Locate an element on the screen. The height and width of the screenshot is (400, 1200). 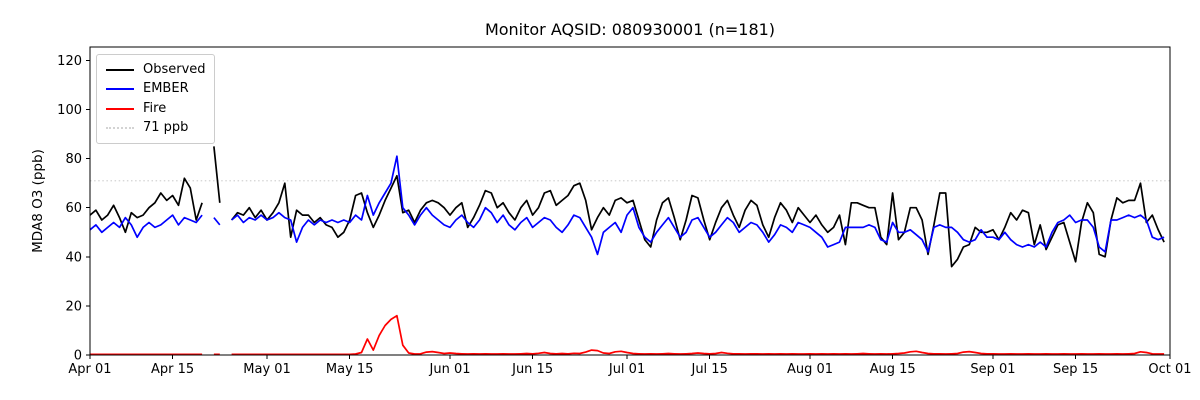
svg-text: Apr 01 is located at coordinates (89, 369).